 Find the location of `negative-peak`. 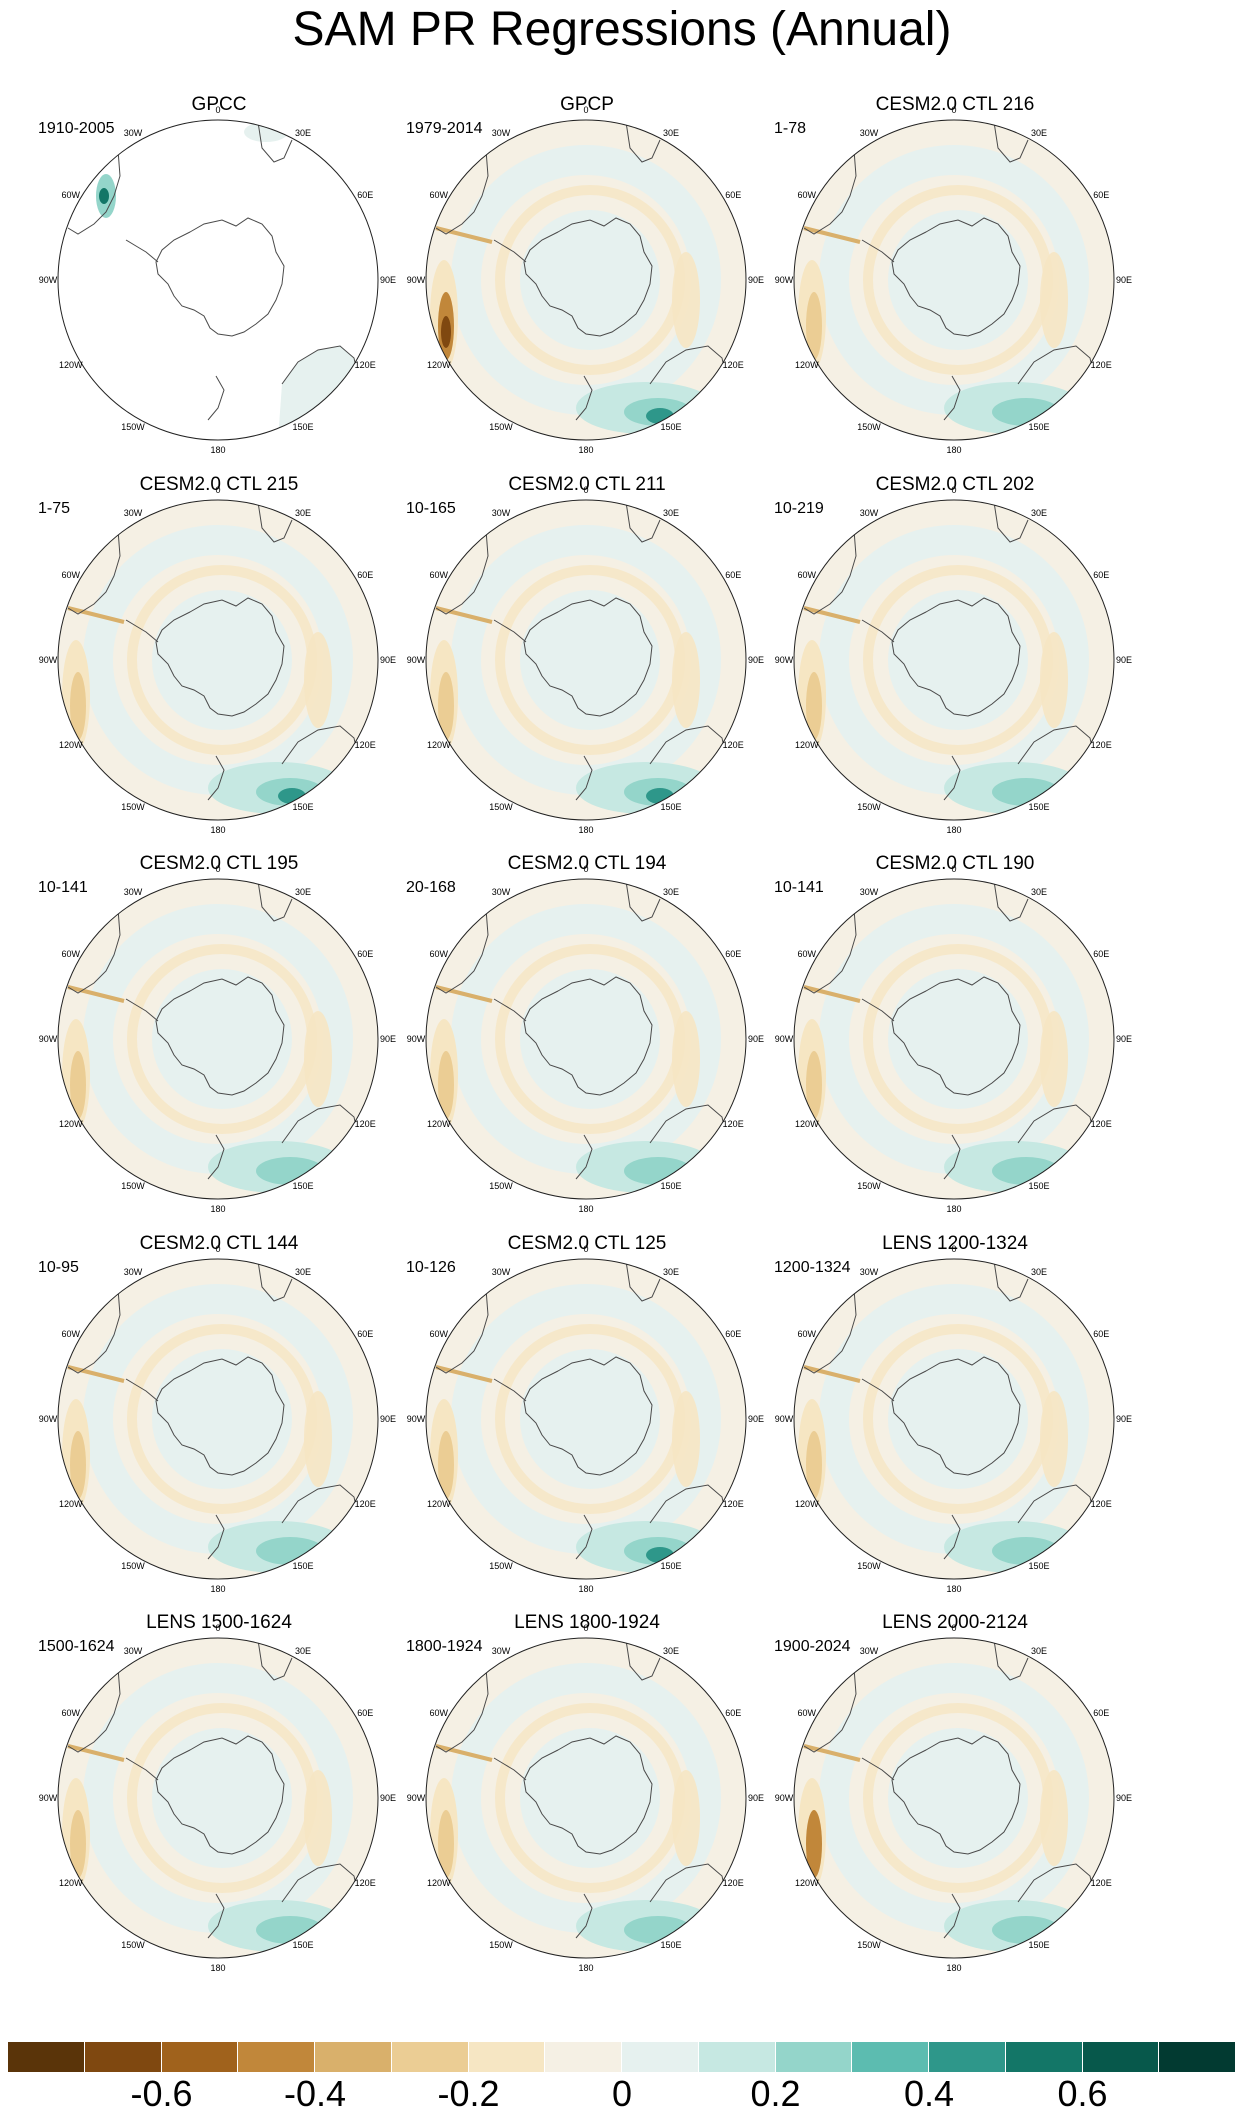

negative-peak is located at coordinates (446, 332).